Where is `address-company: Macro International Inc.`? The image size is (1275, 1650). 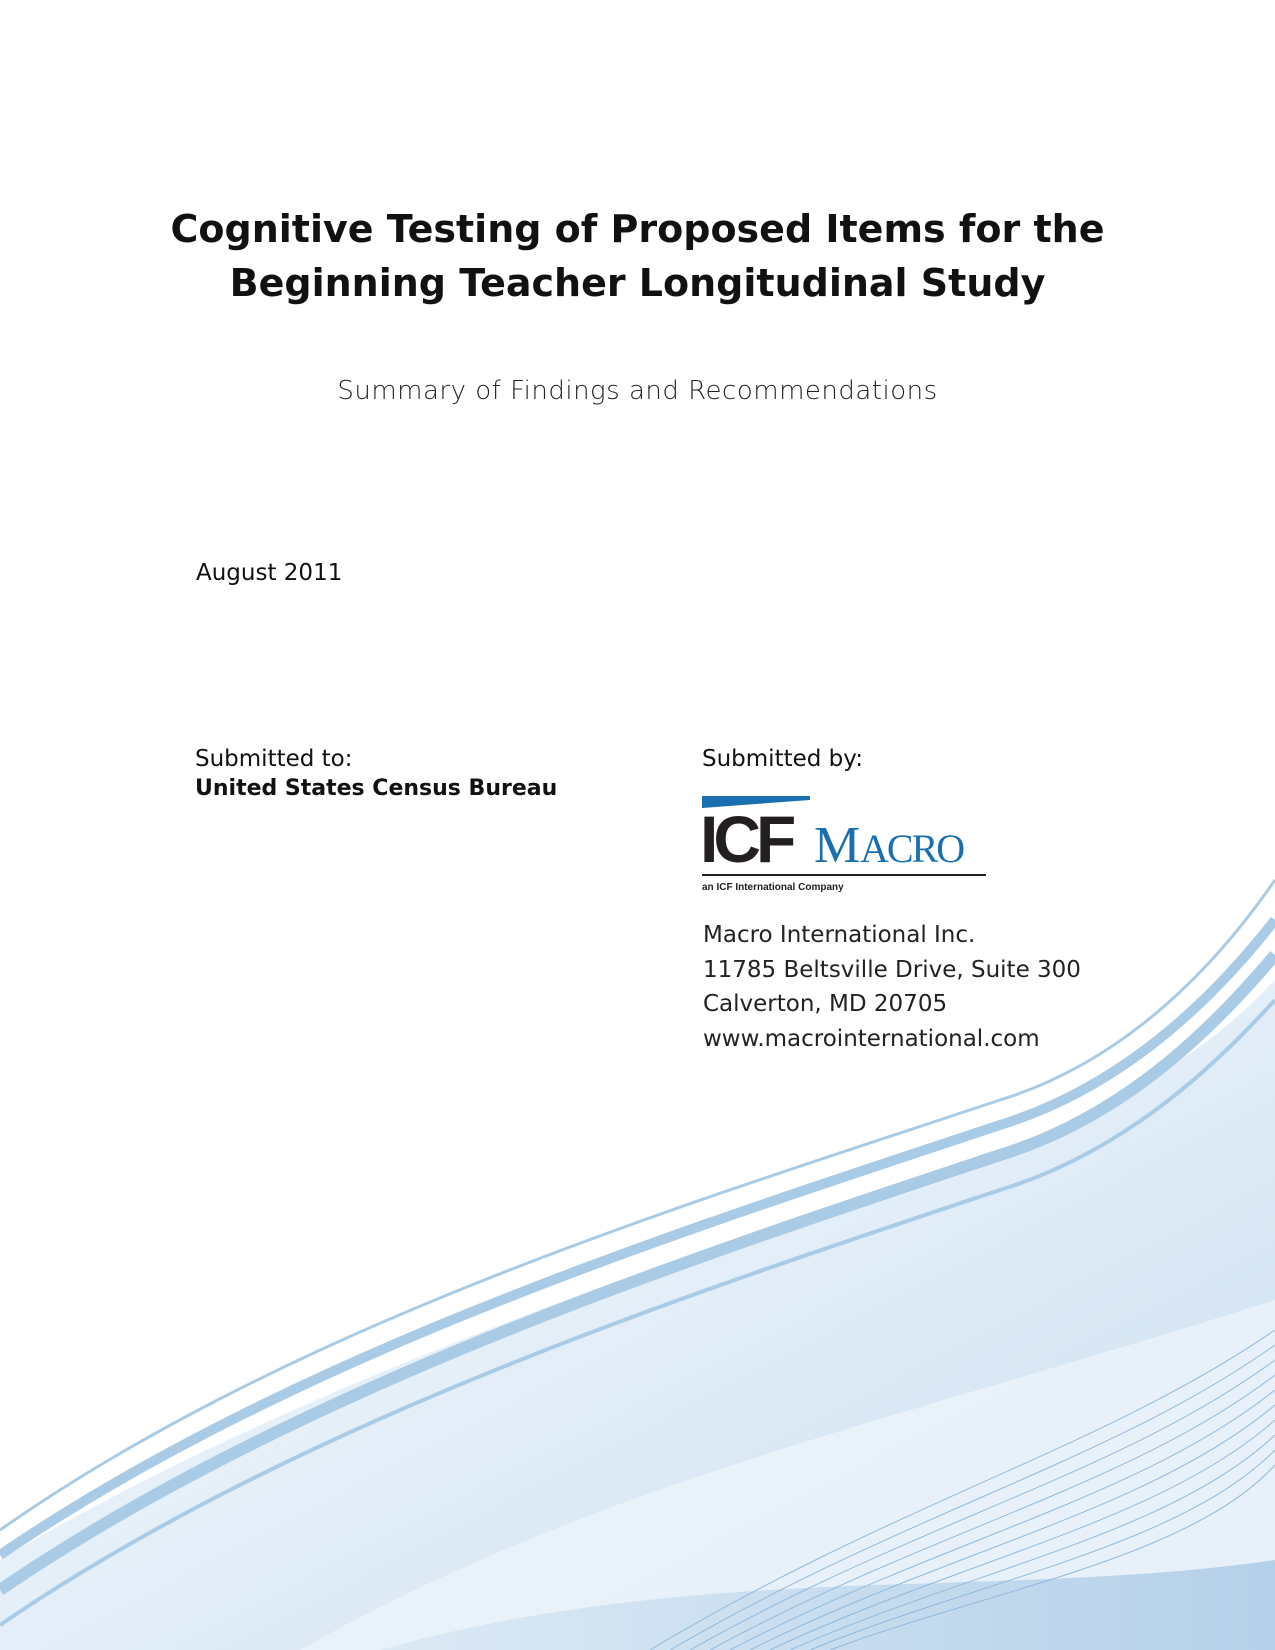
address-company: Macro International Inc. is located at coordinates (839, 935).